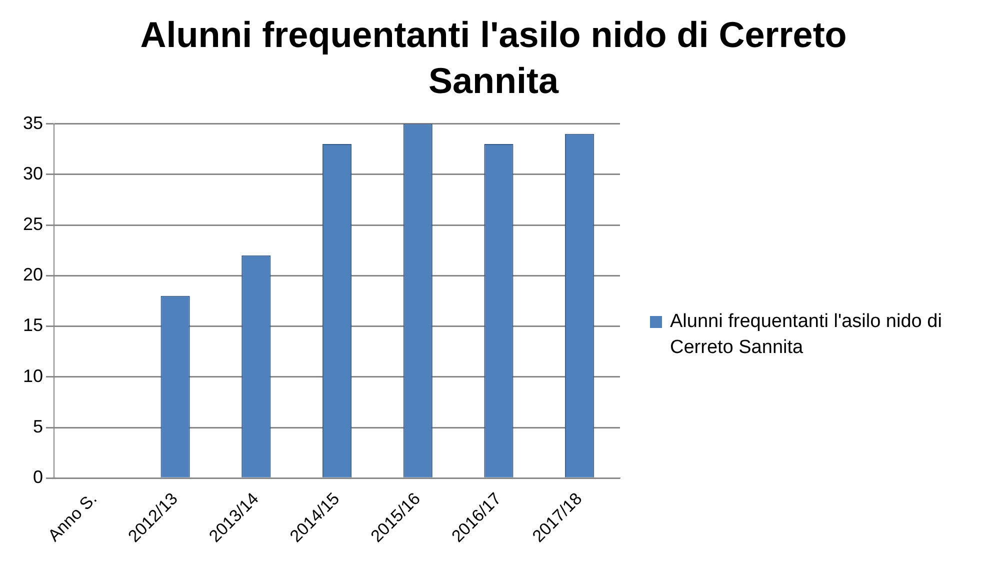  I want to click on y-tick-label: 10, so click(33, 376).